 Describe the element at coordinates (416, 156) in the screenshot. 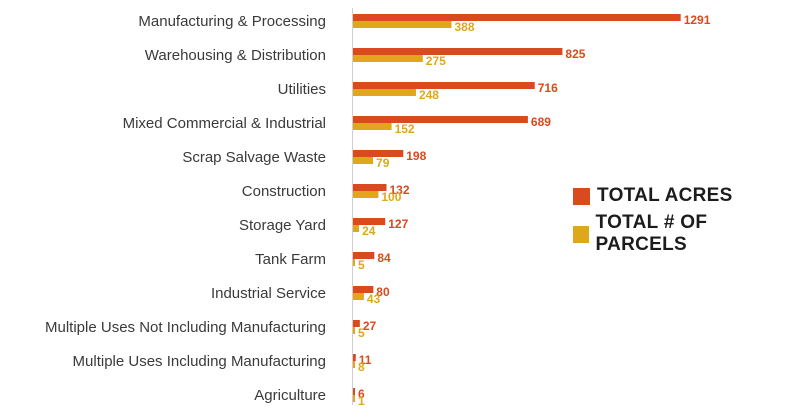

I see `value-label-acres-scrap-salvage-waste: 198` at that location.